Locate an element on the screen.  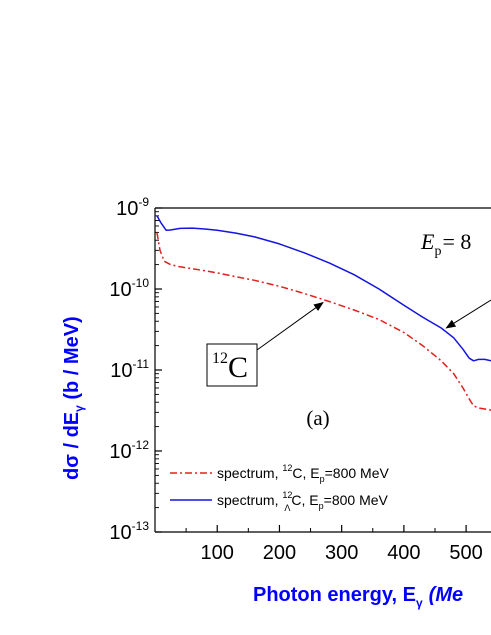
y-tick-label: 10-9 is located at coordinates (132, 207).